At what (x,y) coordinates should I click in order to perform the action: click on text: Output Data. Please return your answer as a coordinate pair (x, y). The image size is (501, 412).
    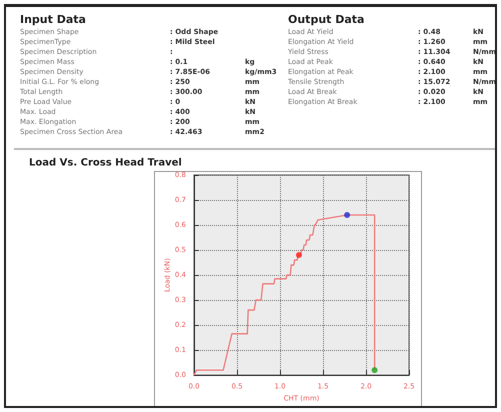
    Looking at the image, I should click on (327, 19).